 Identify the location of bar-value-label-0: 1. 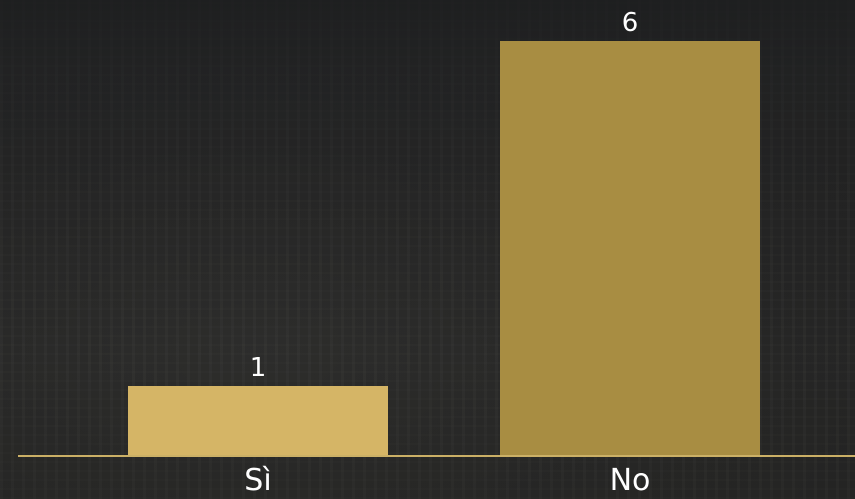
(258, 368).